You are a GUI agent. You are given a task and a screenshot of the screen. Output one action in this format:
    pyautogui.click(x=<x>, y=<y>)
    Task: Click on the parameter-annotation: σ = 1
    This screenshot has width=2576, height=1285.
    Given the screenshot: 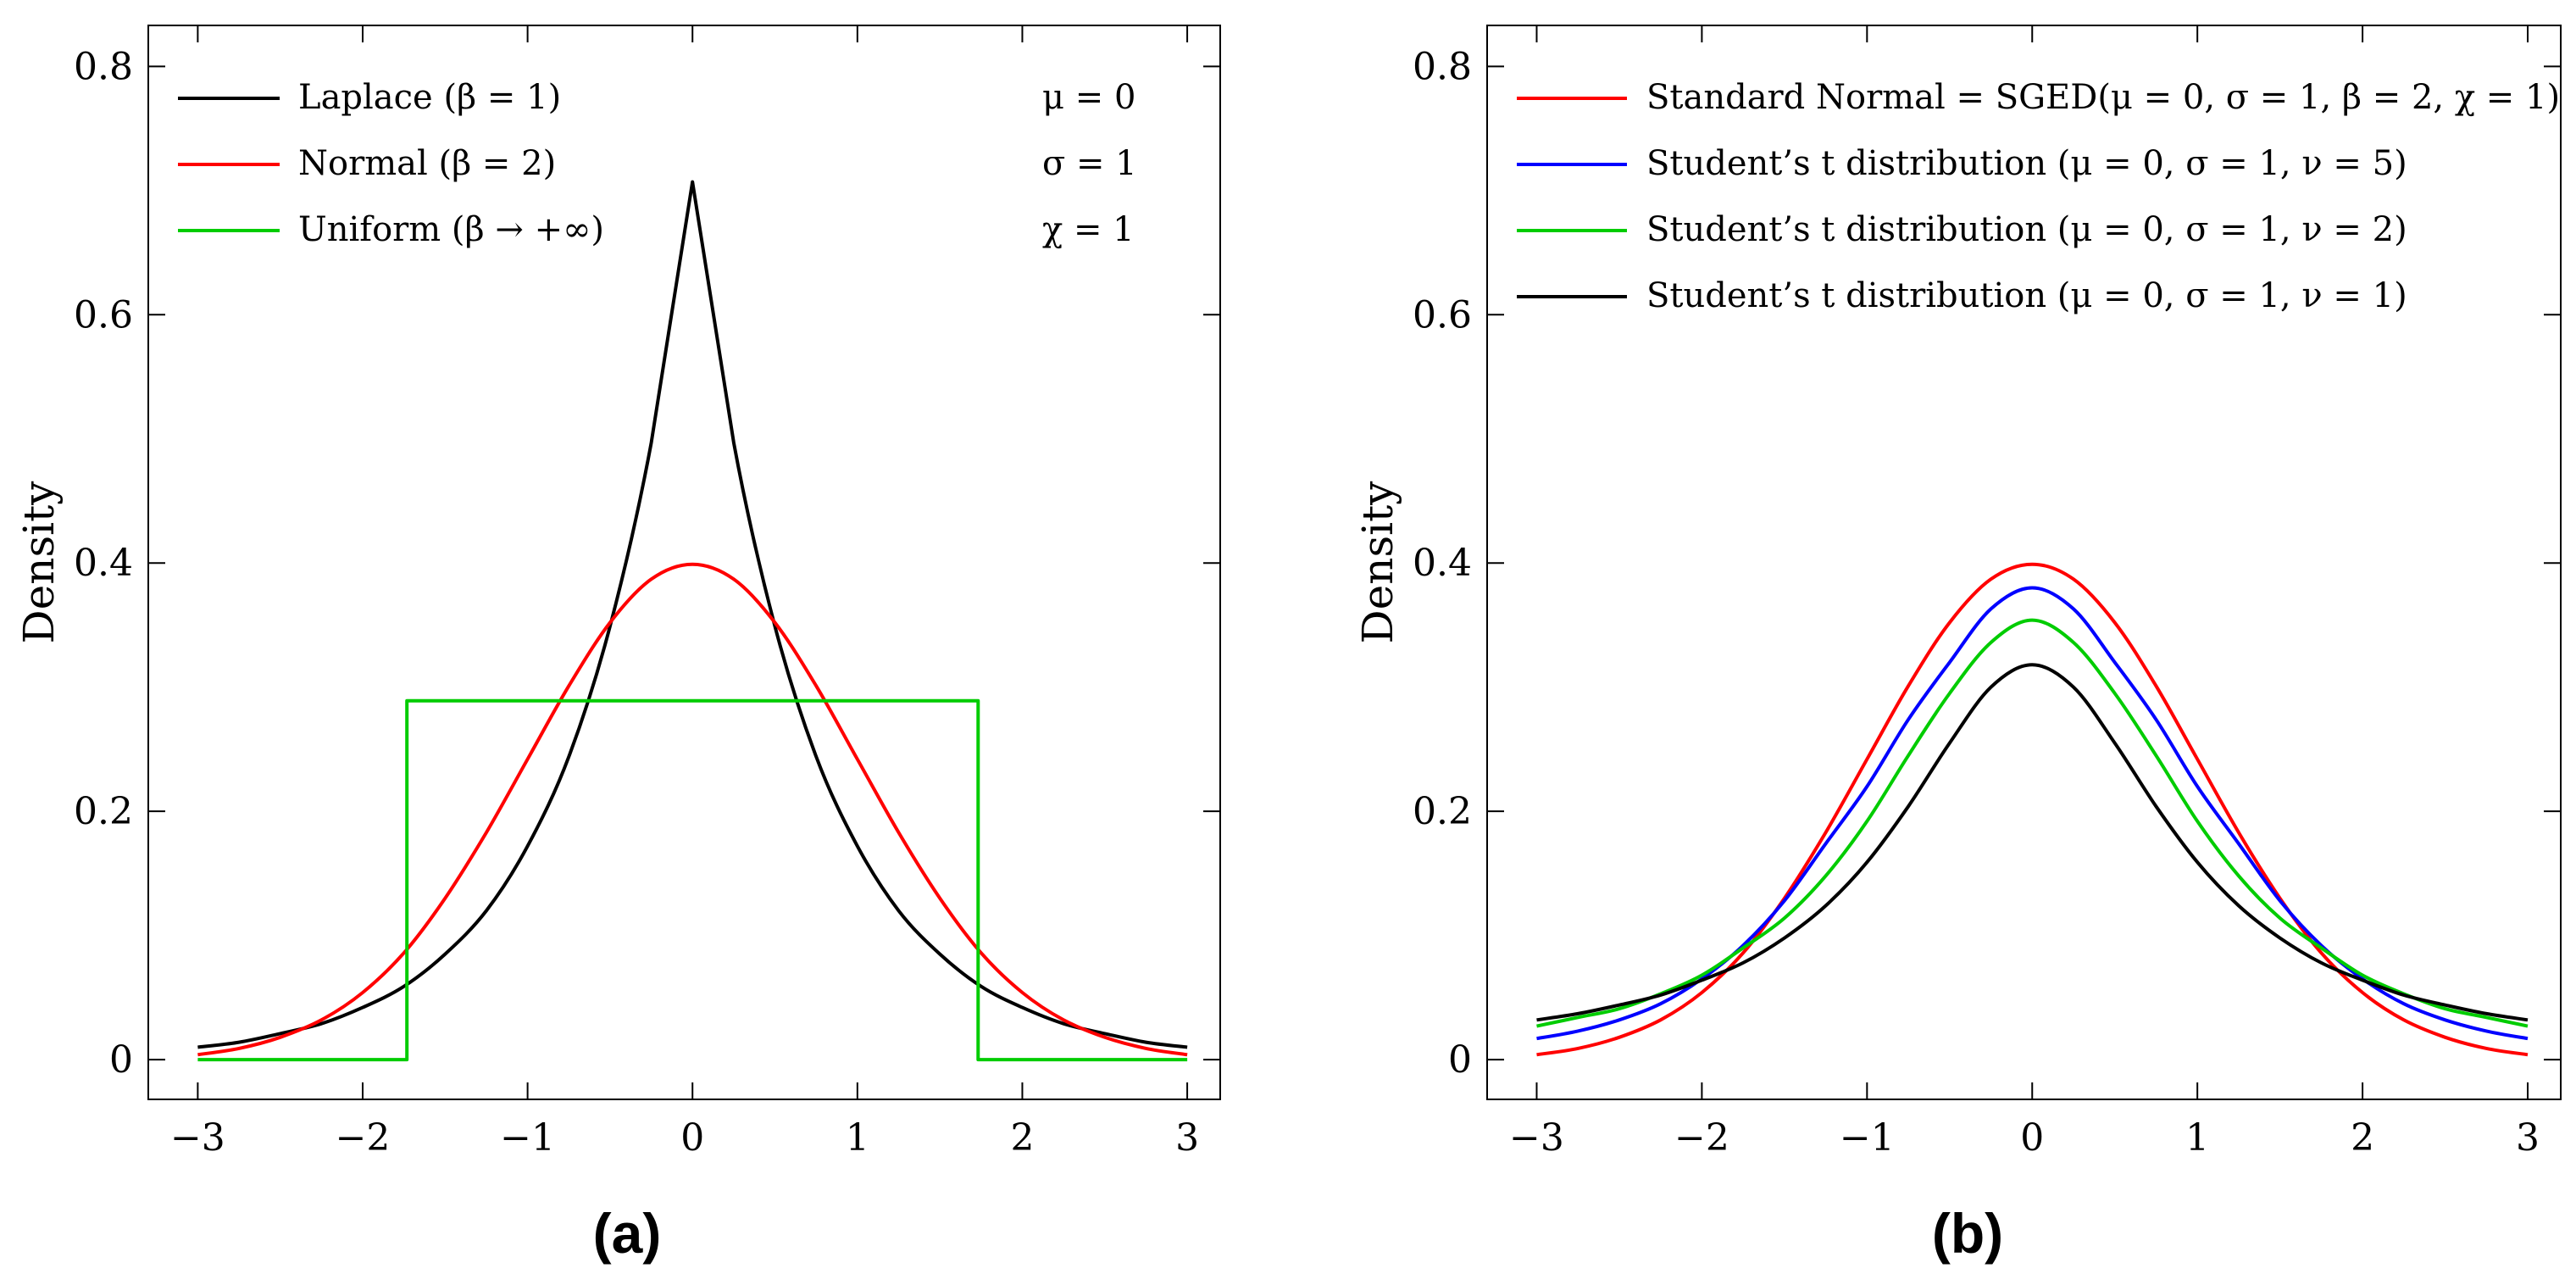 What is the action you would take?
    pyautogui.click(x=1089, y=163)
    